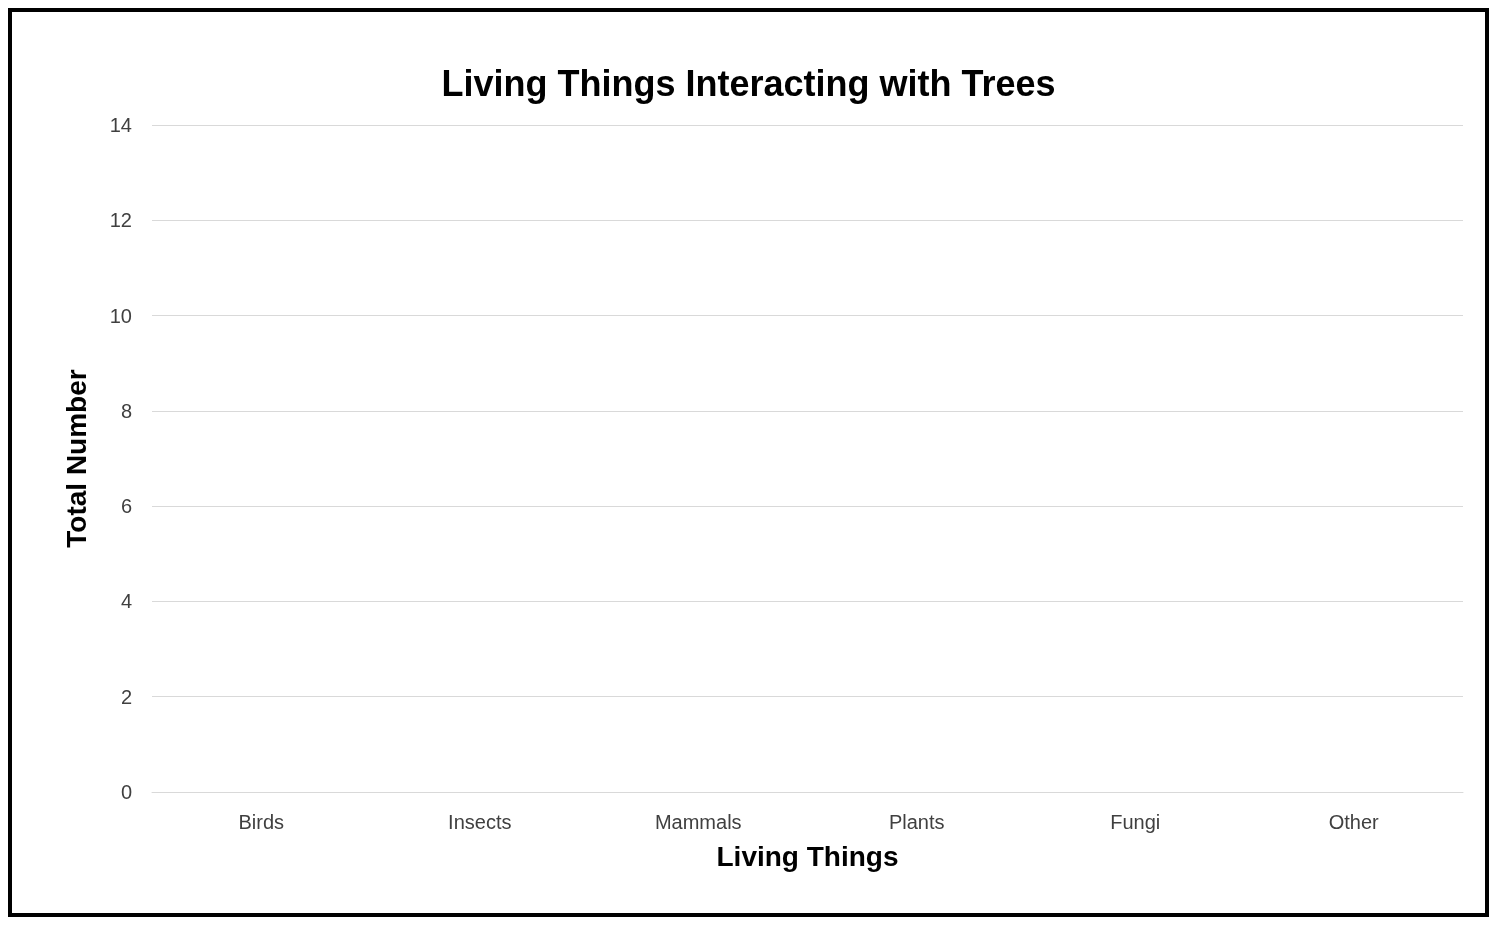  What do you see at coordinates (126, 601) in the screenshot?
I see `y-tick-label: 4` at bounding box center [126, 601].